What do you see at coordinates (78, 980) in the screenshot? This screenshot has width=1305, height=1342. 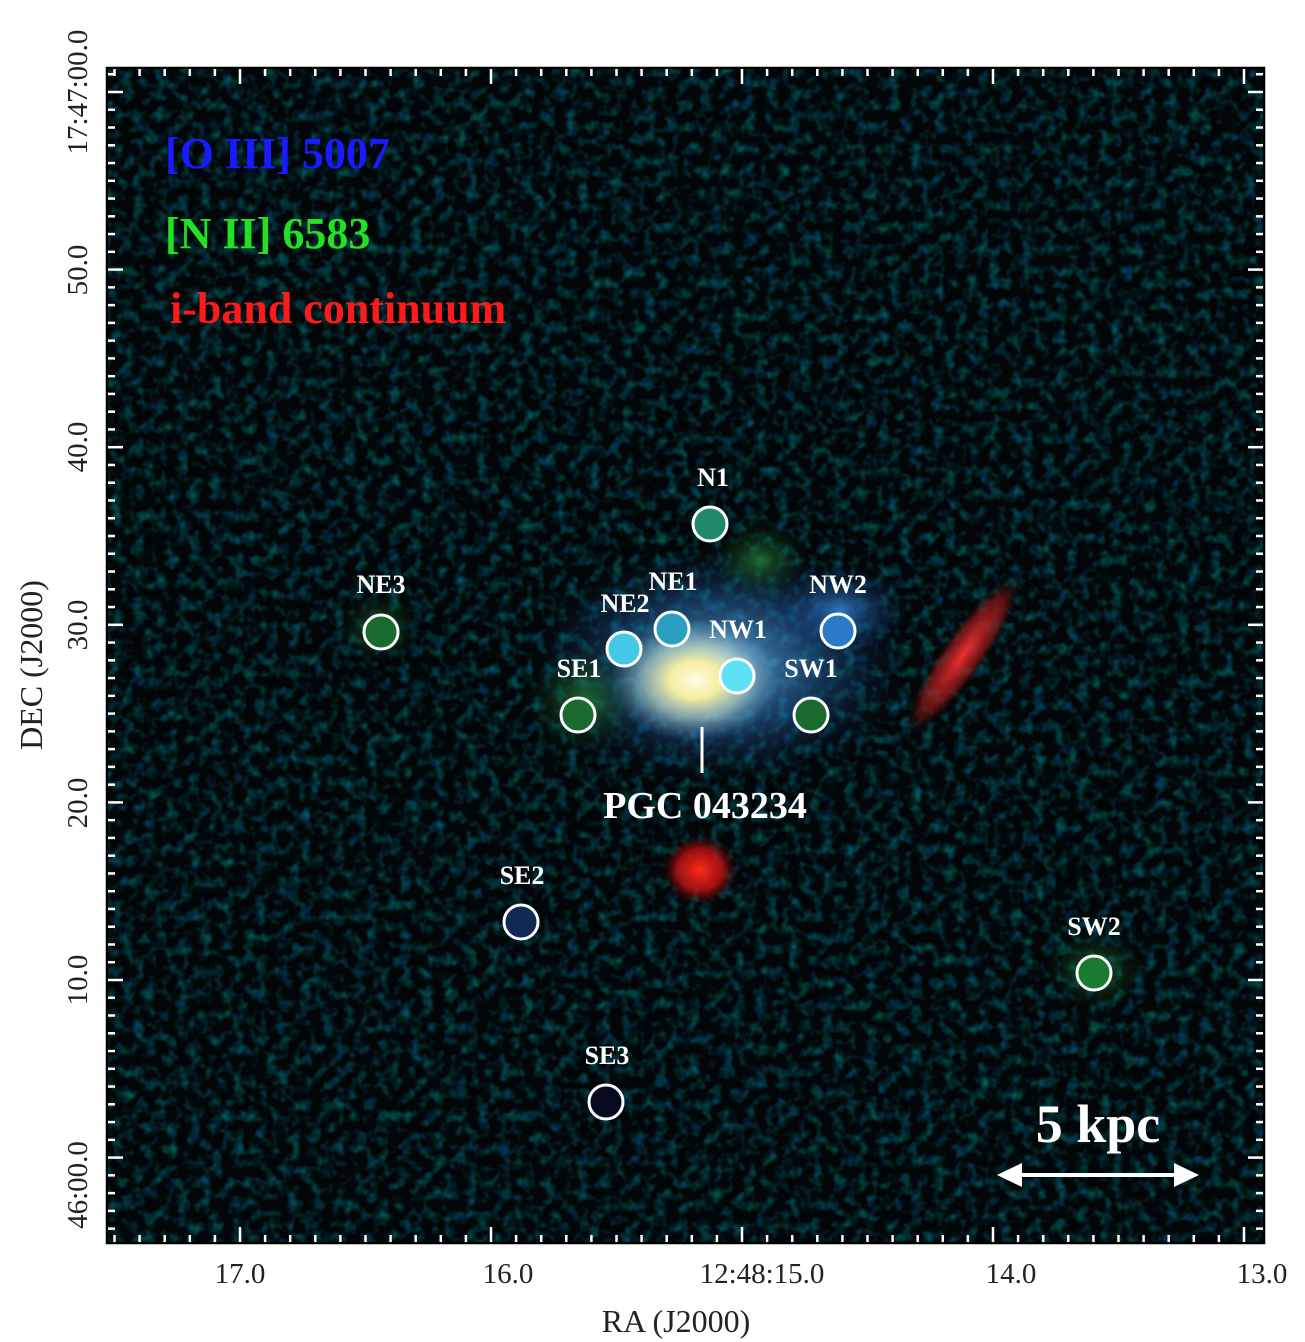 I see `y-tick-label: 10.0` at bounding box center [78, 980].